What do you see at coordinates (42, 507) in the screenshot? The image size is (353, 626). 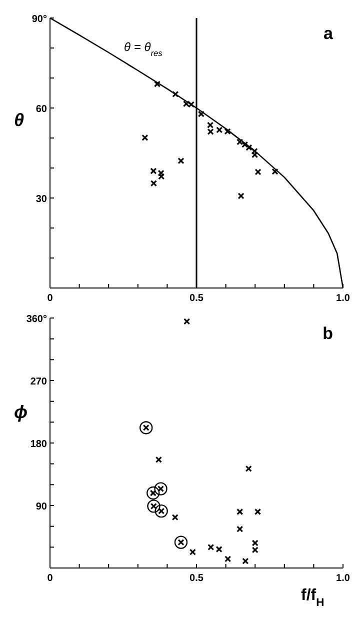 I see `y-tick-label: 90` at bounding box center [42, 507].